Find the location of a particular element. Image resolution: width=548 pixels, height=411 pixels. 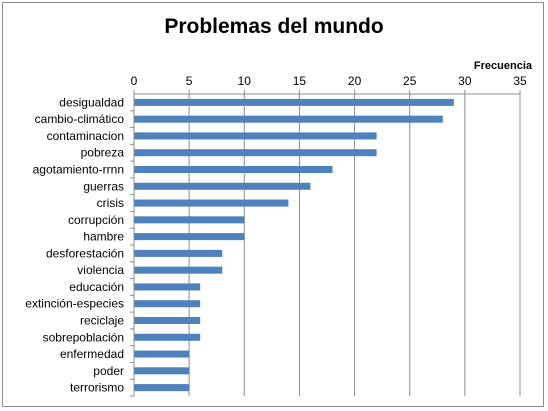

x-tick-label: 35 is located at coordinates (520, 81).